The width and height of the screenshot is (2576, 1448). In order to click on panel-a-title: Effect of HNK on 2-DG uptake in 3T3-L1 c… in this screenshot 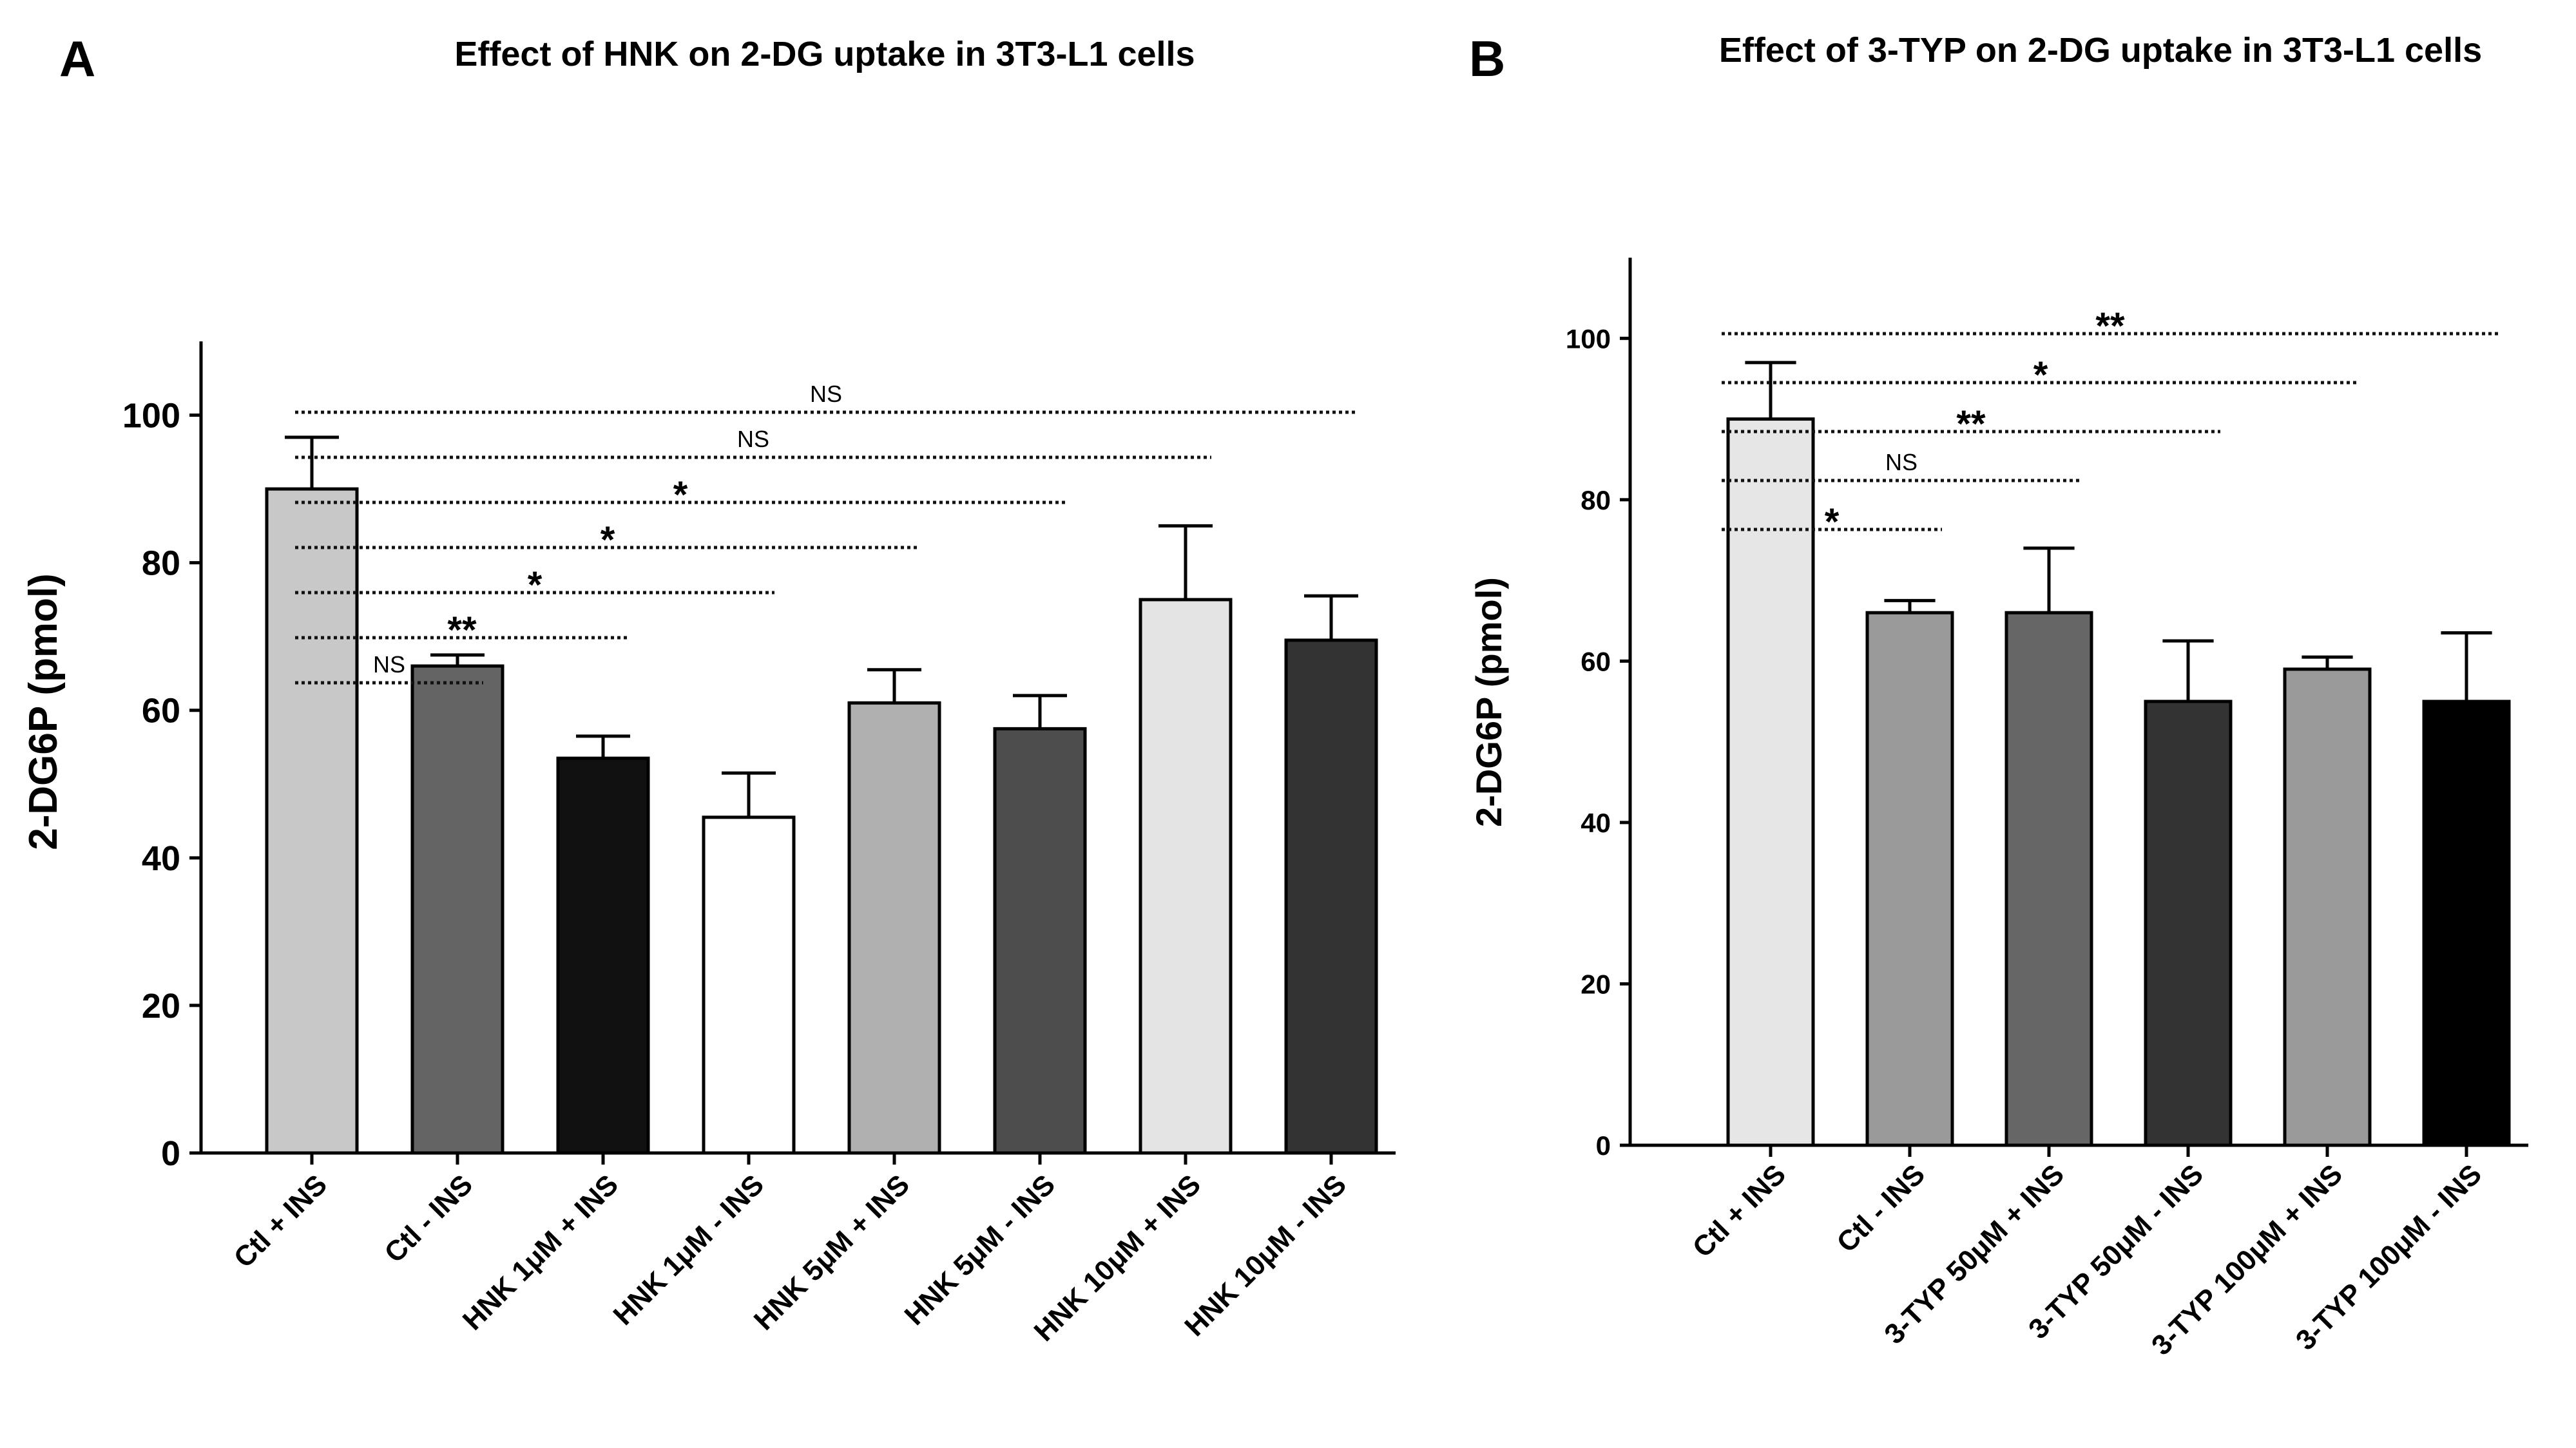, I will do `click(825, 54)`.